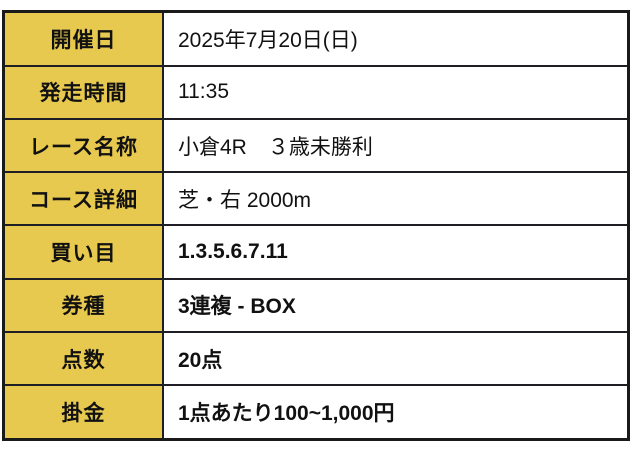  I want to click on table-row-bet-numbers: 買い目 1.3.5.6.7.11, so click(316, 252).